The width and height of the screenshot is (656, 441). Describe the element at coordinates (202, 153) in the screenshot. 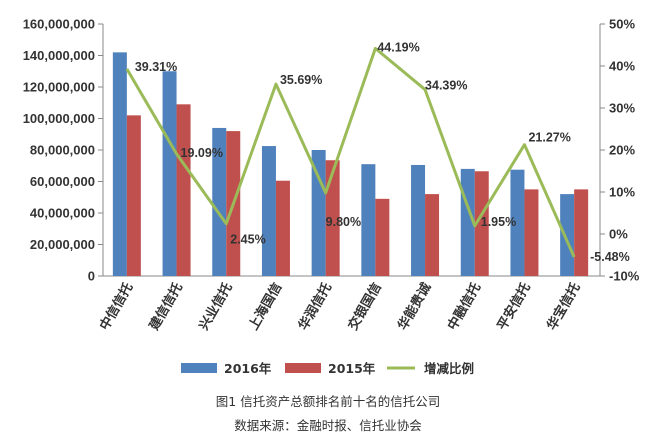

I see `growth-data-label: 19.09%` at that location.